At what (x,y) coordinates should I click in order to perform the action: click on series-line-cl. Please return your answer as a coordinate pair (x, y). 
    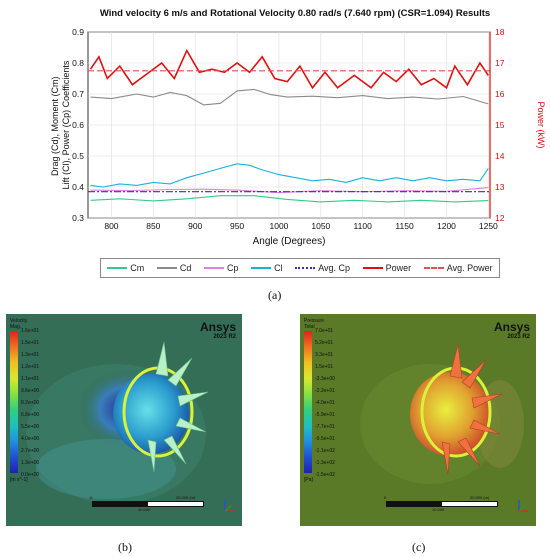
    Looking at the image, I should click on (289, 175).